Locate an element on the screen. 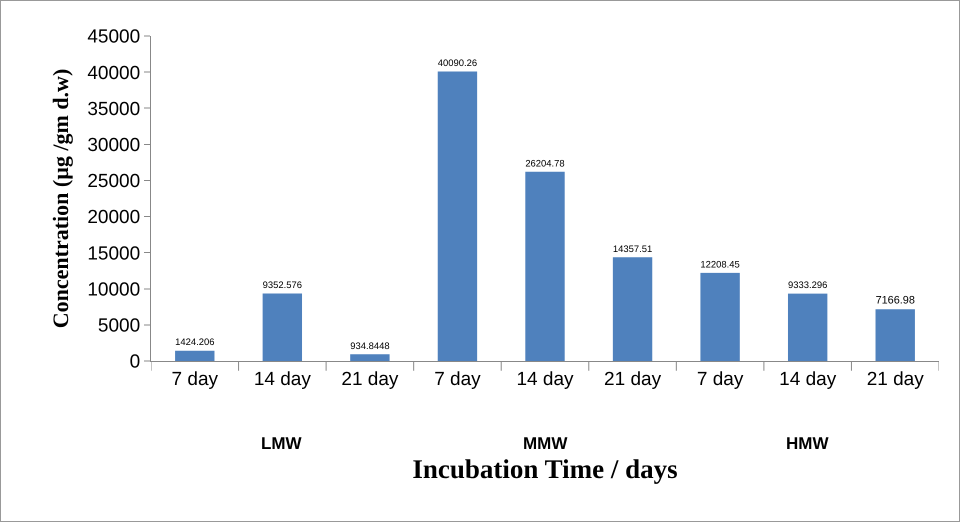 This screenshot has width=960, height=522. y-tick-label: 10000 is located at coordinates (113, 289).